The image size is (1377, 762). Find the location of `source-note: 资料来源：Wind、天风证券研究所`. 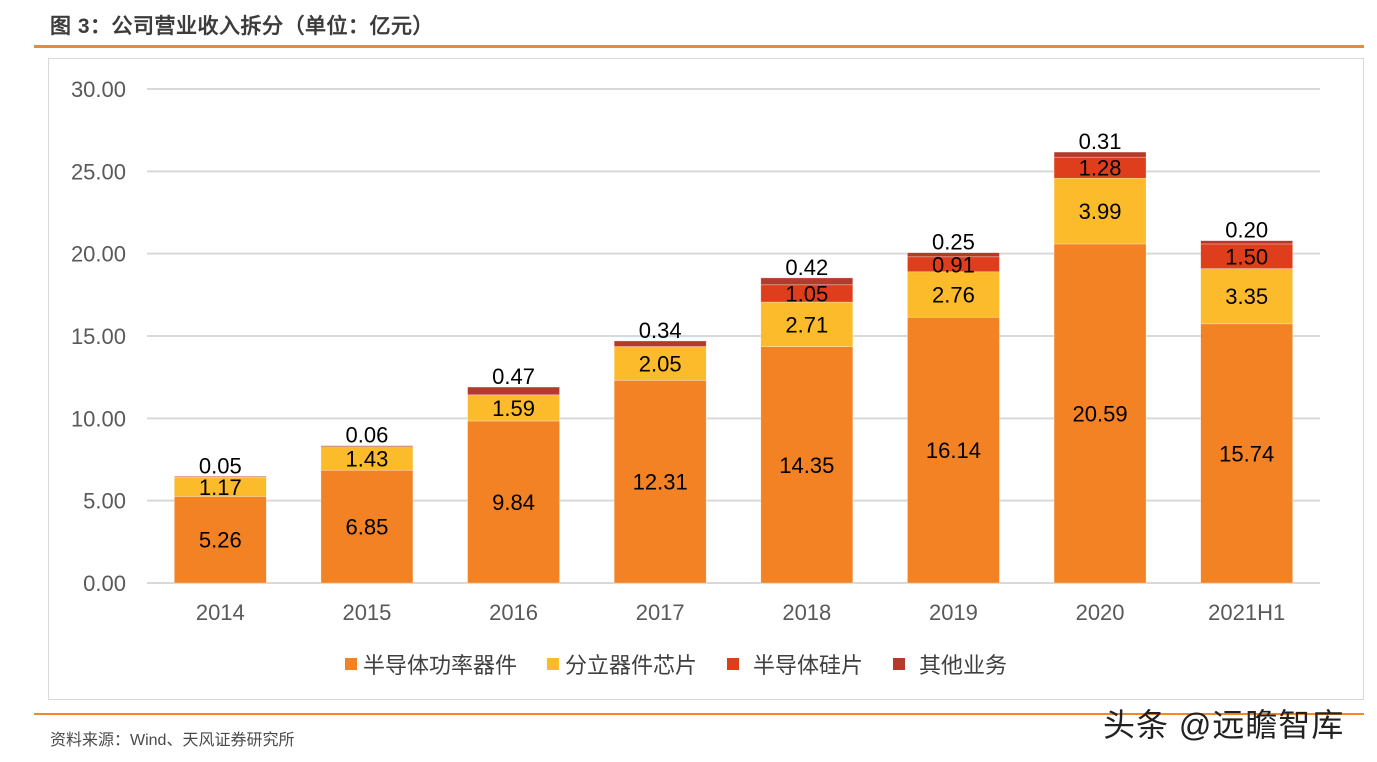

source-note: 资料来源：Wind、天风证券研究所 is located at coordinates (172, 740).